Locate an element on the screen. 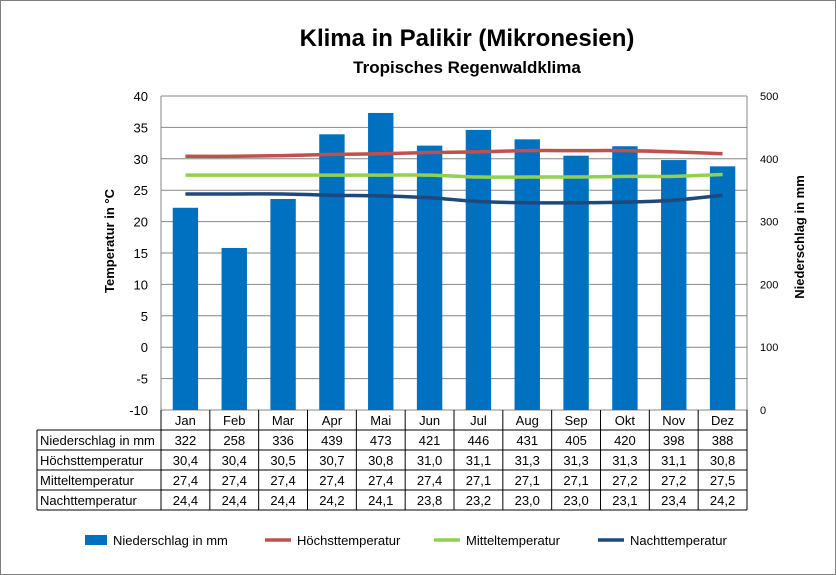 This screenshot has width=836, height=575. table-cell: 31,1 is located at coordinates (478, 460).